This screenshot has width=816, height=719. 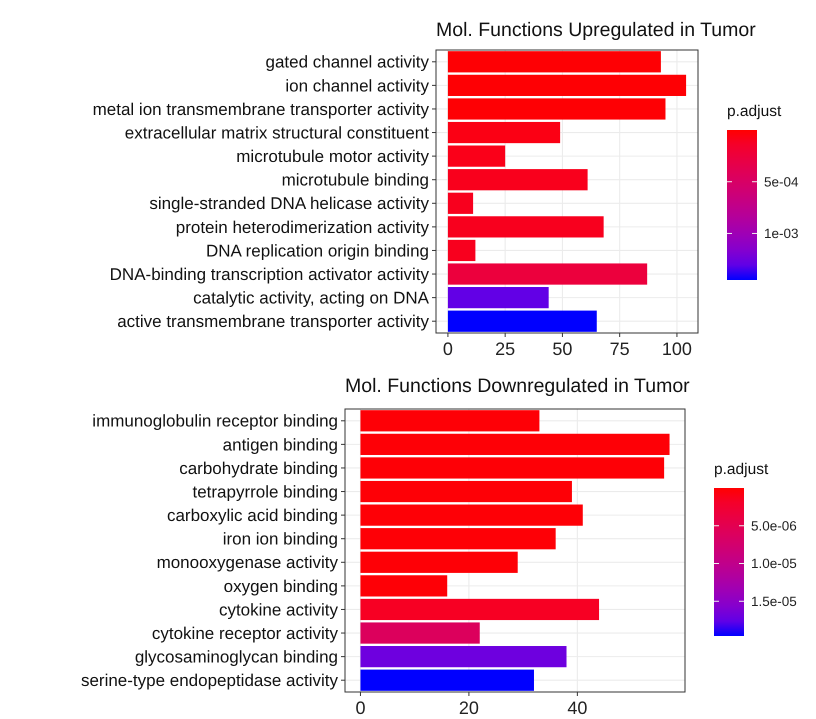 I want to click on y-tick-label: carboxylic acid binding, so click(x=252, y=516).